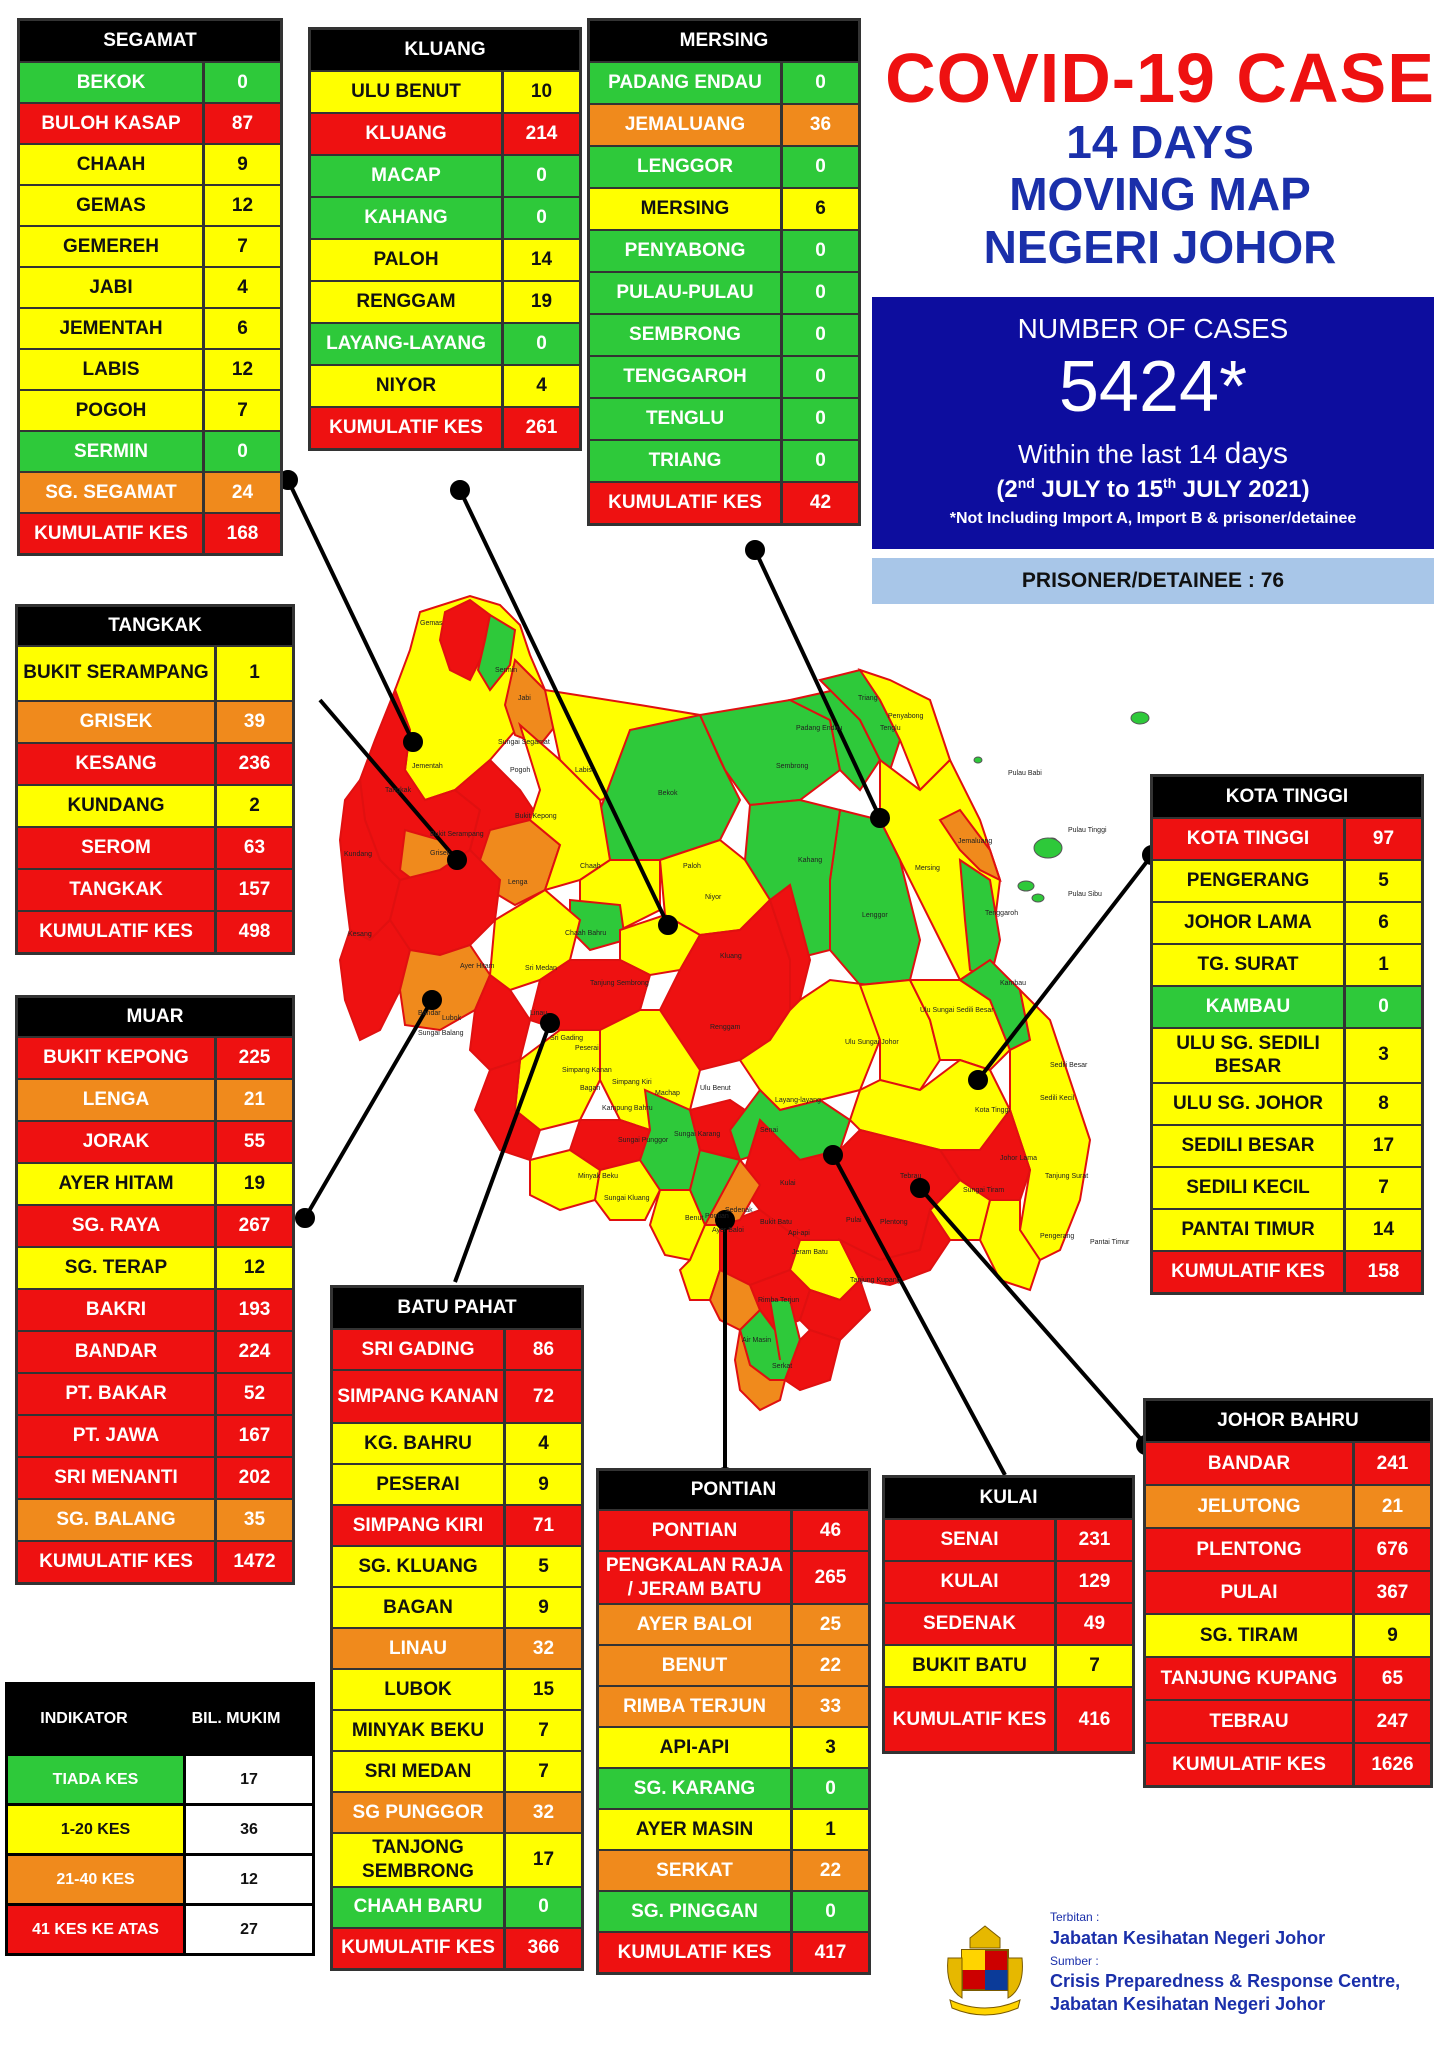 The height and width of the screenshot is (2048, 1448). I want to click on mukim-name: LABIS, so click(111, 369).